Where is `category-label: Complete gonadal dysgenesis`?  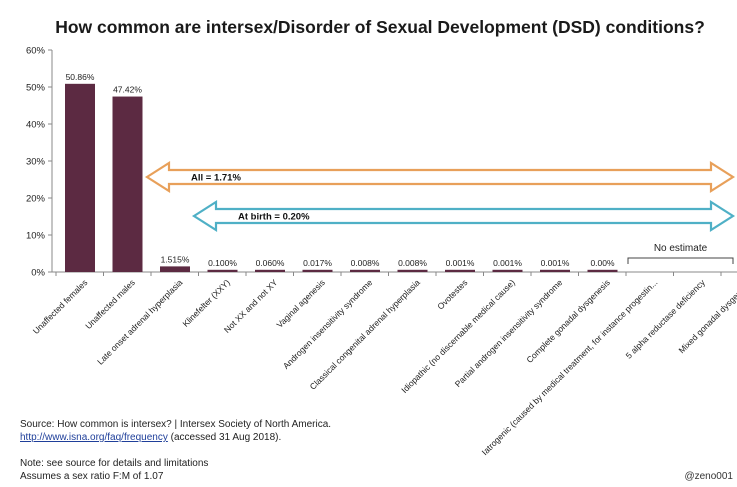 category-label: Complete gonadal dysgenesis is located at coordinates (568, 321).